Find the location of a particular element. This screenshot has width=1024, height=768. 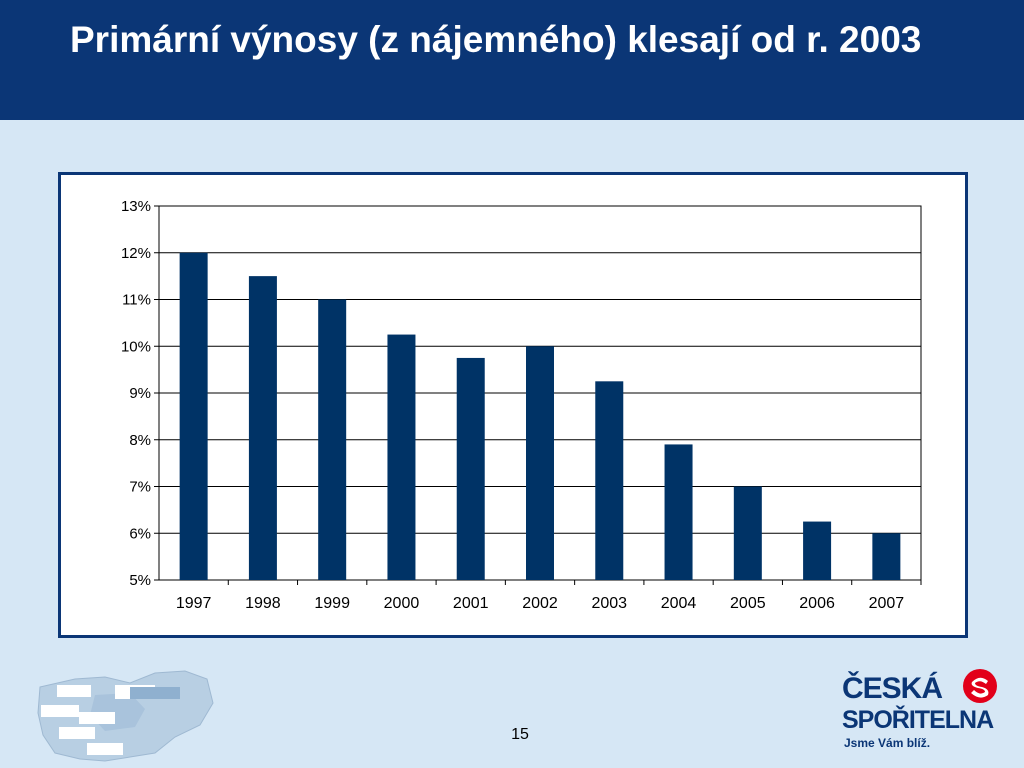

x-tick-label: 1997 is located at coordinates (194, 603).